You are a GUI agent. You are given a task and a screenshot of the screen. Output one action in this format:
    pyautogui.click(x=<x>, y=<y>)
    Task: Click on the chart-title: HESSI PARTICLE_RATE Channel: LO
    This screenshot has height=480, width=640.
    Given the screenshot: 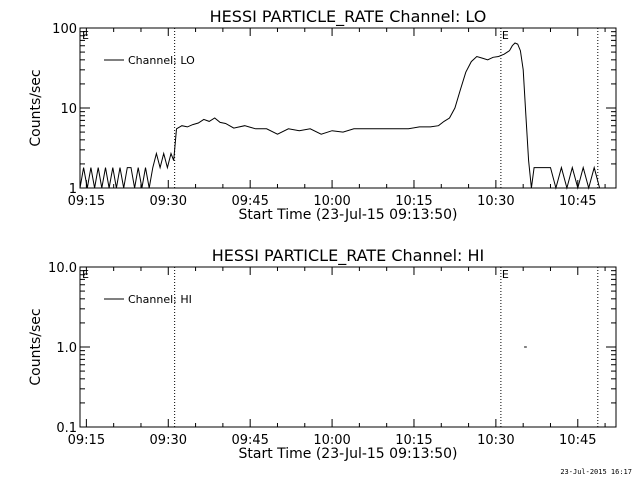 What is the action you would take?
    pyautogui.click(x=348, y=17)
    